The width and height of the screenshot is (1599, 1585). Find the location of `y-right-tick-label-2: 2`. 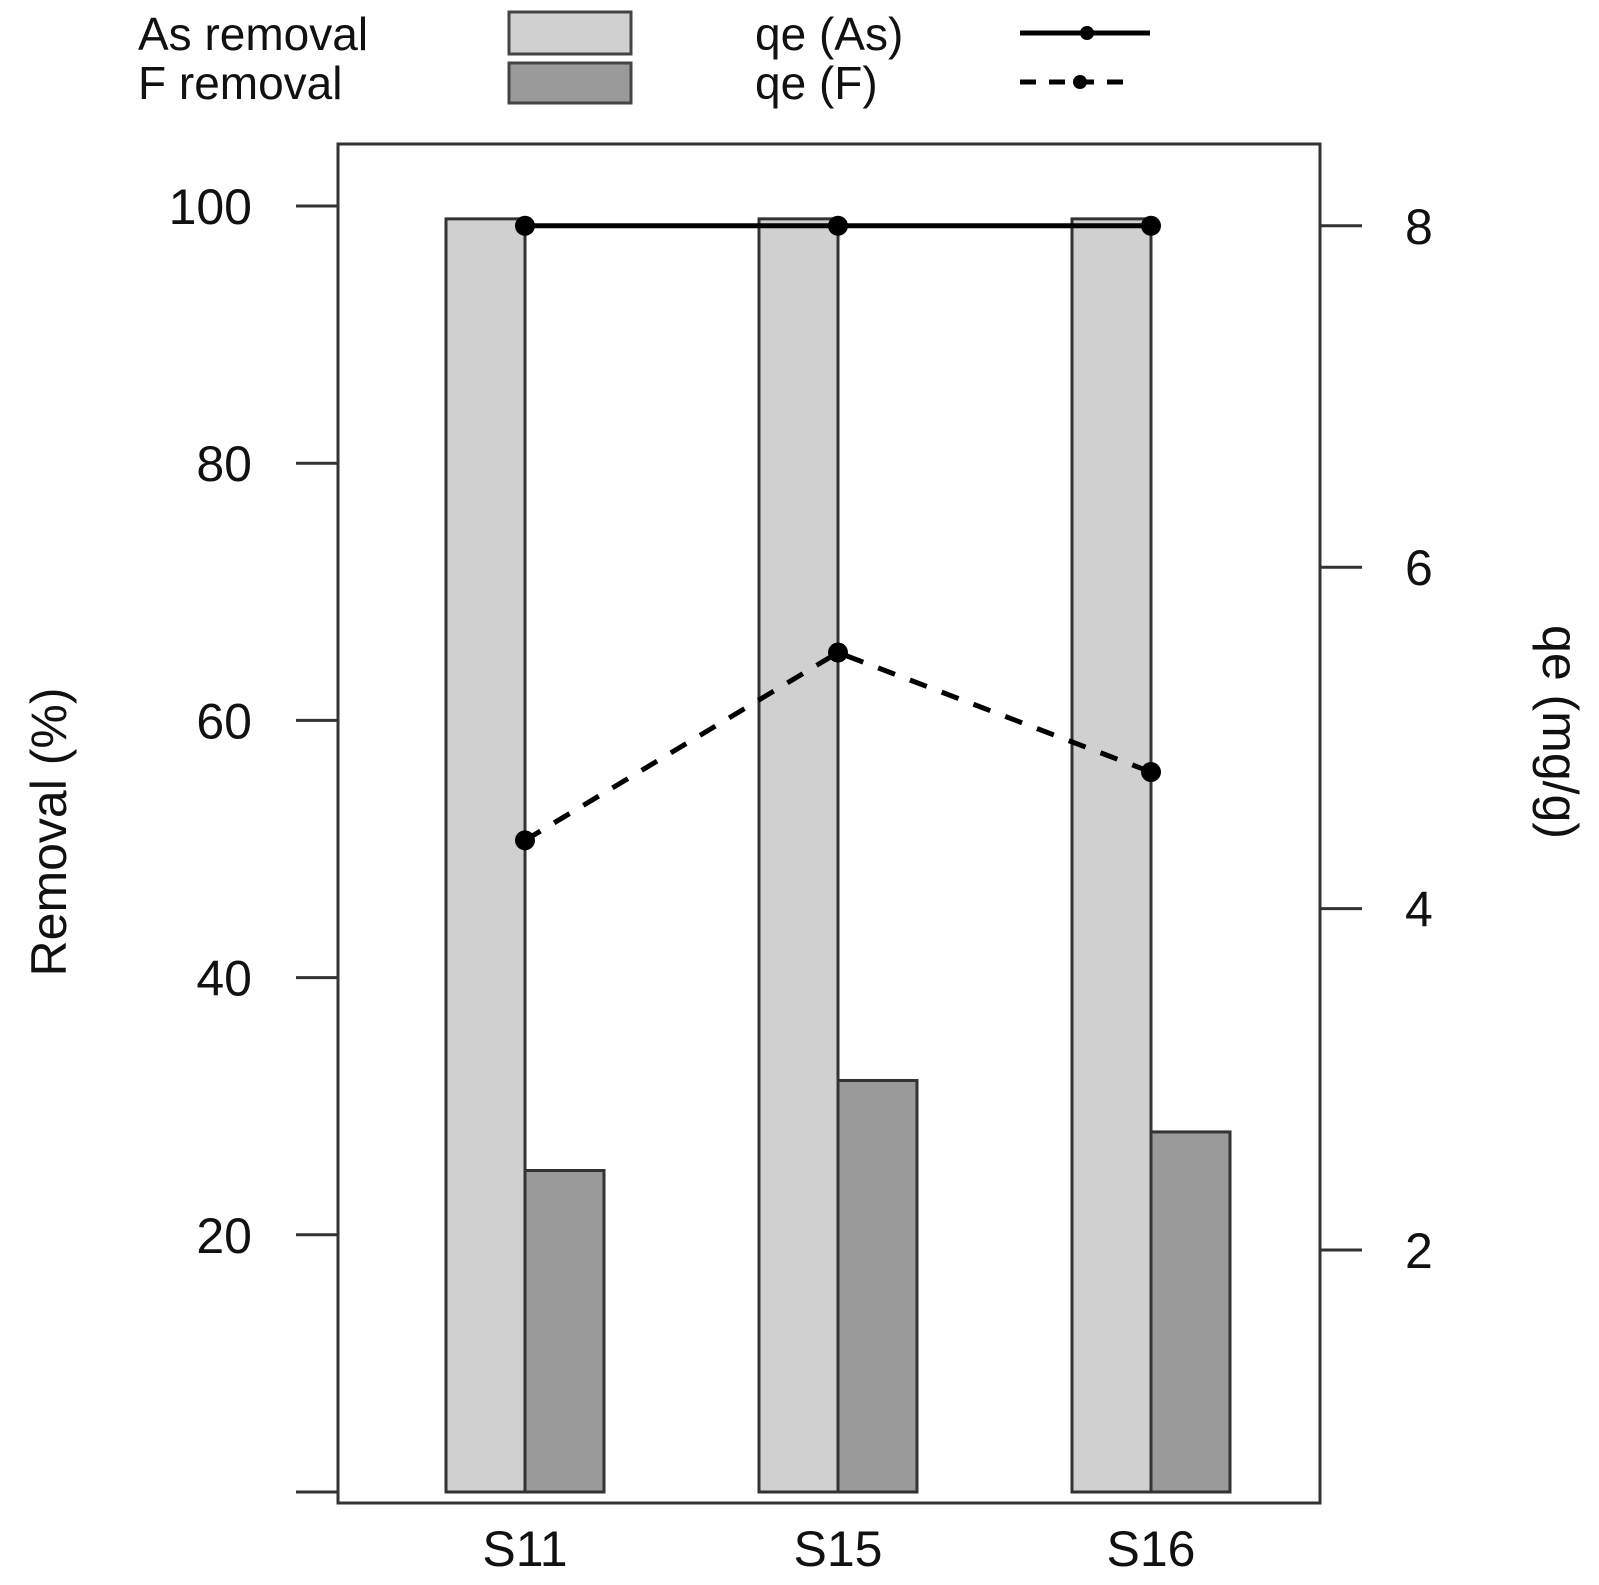

y-right-tick-label-2: 2 is located at coordinates (1419, 1251).